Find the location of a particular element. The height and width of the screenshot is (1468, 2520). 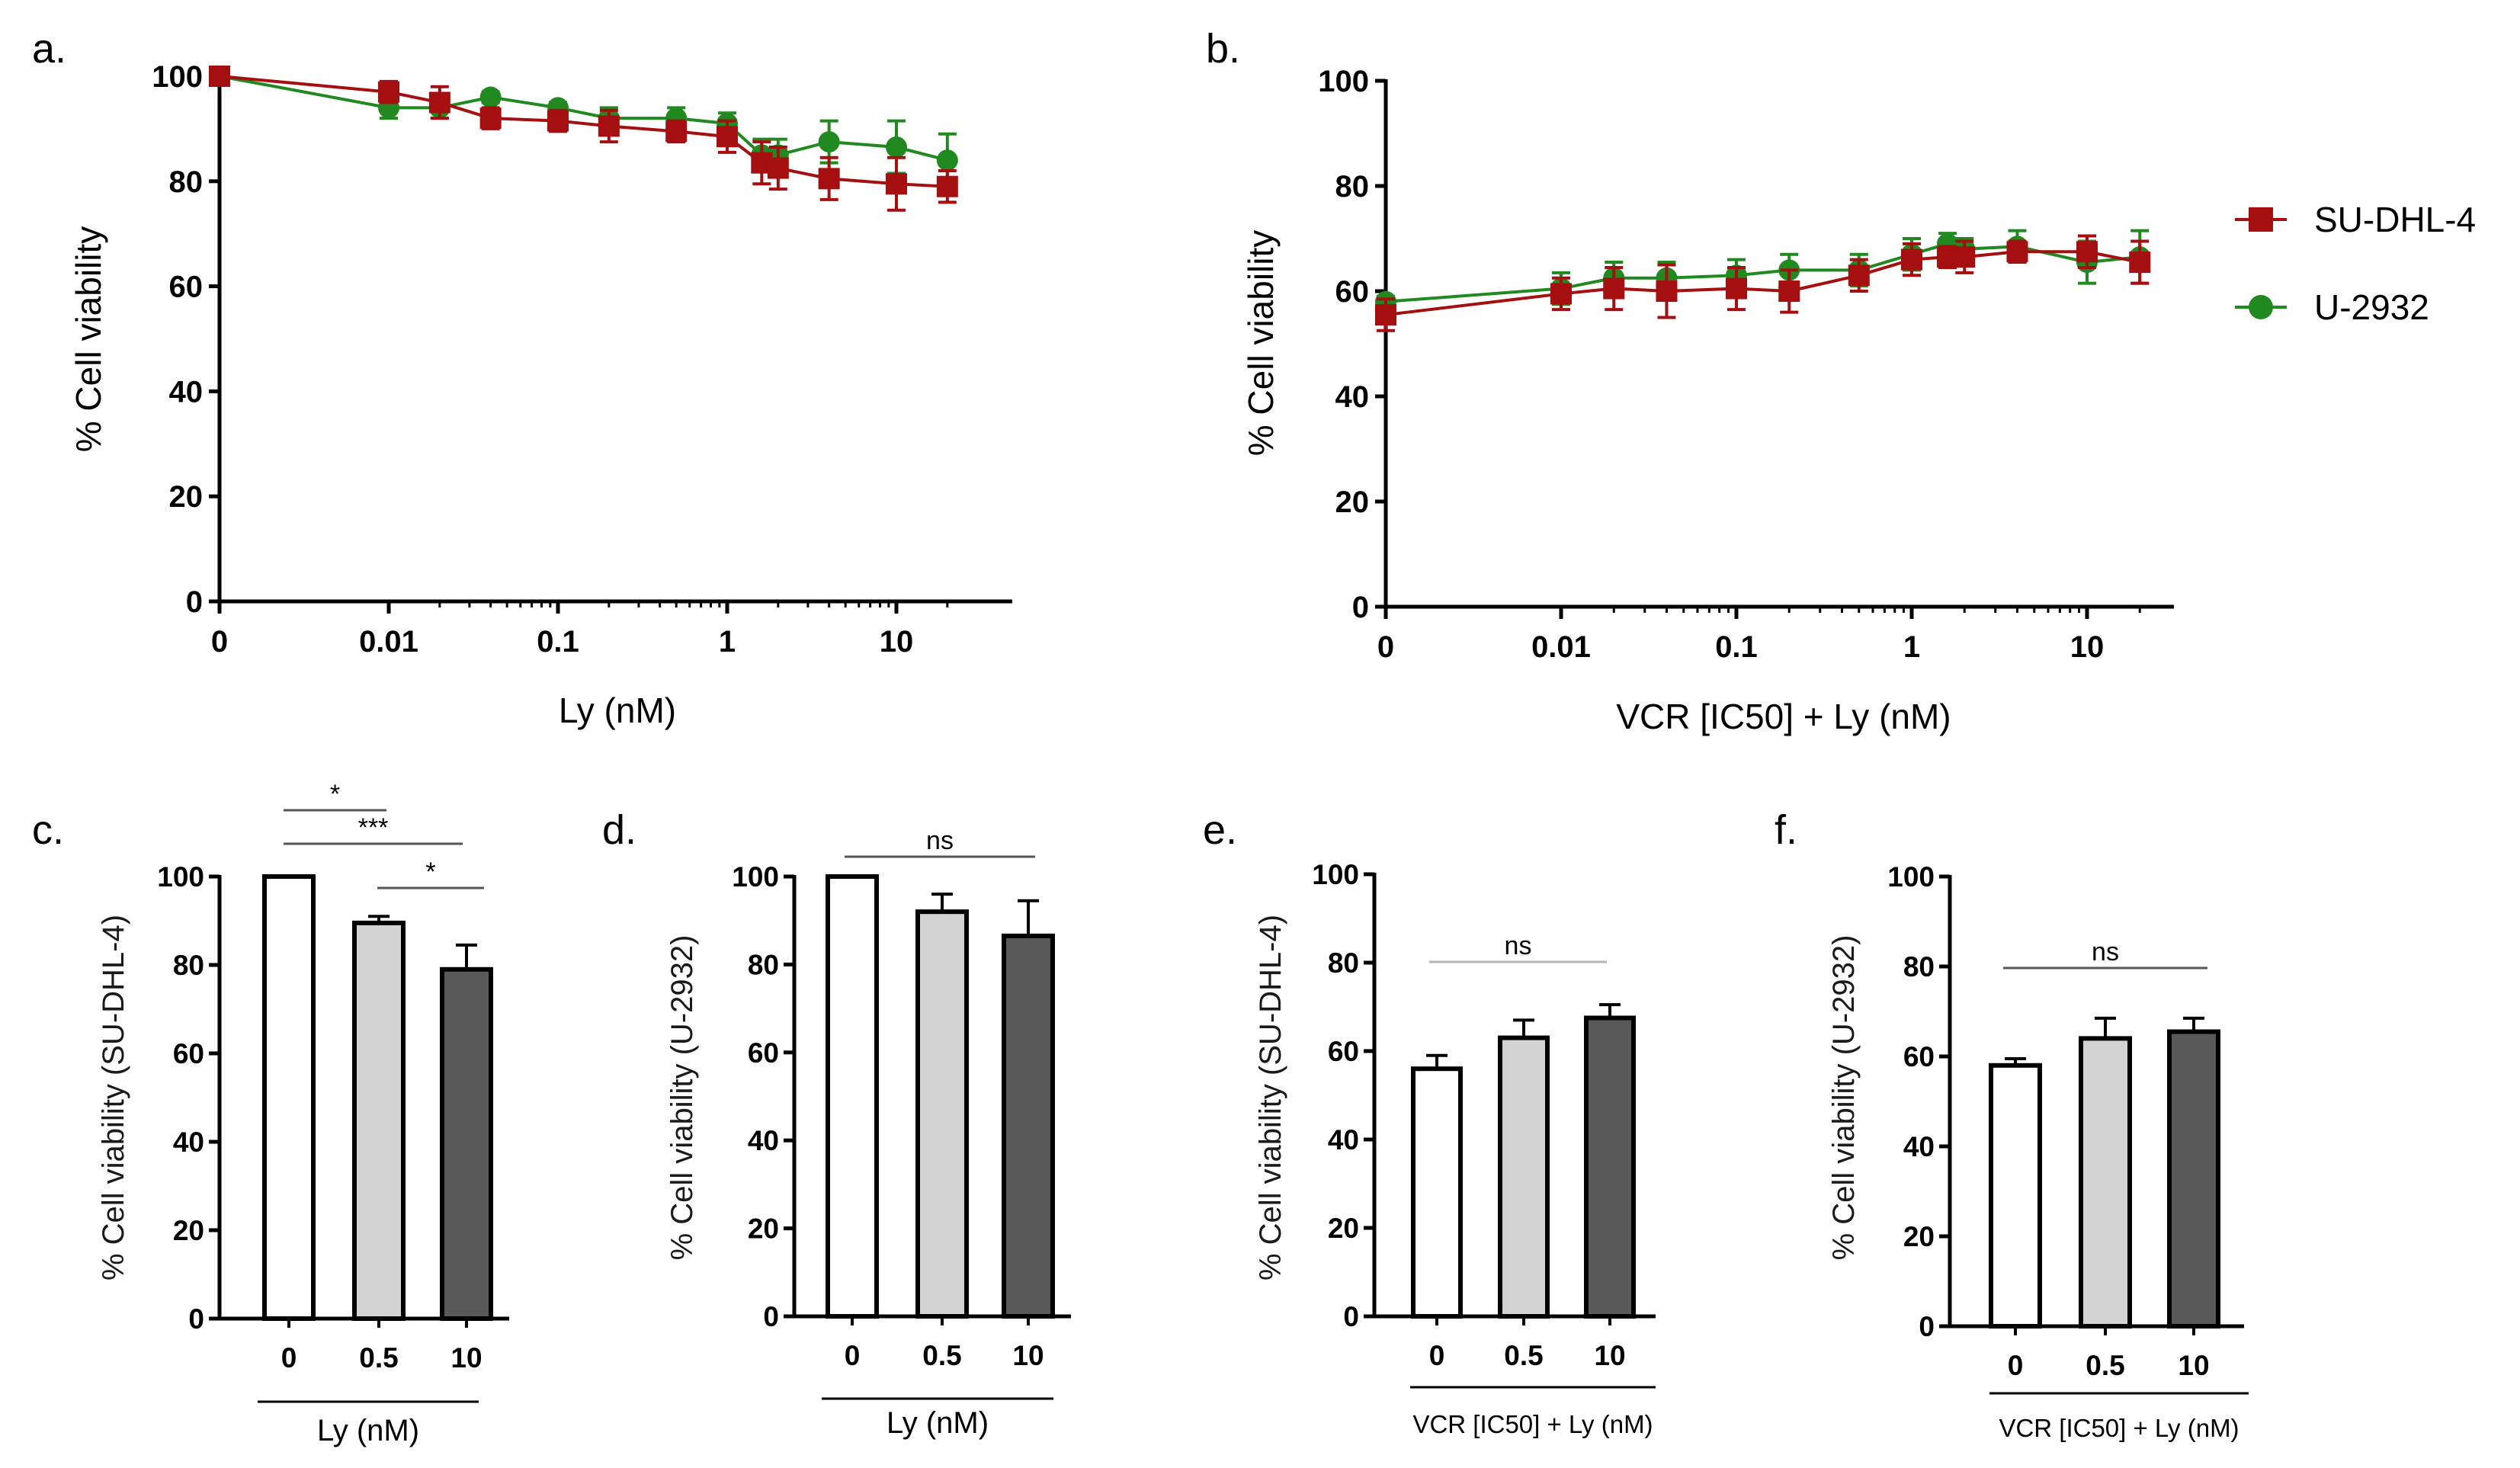

panel-b-xtick-label-2: 0.1 is located at coordinates (1736, 647).